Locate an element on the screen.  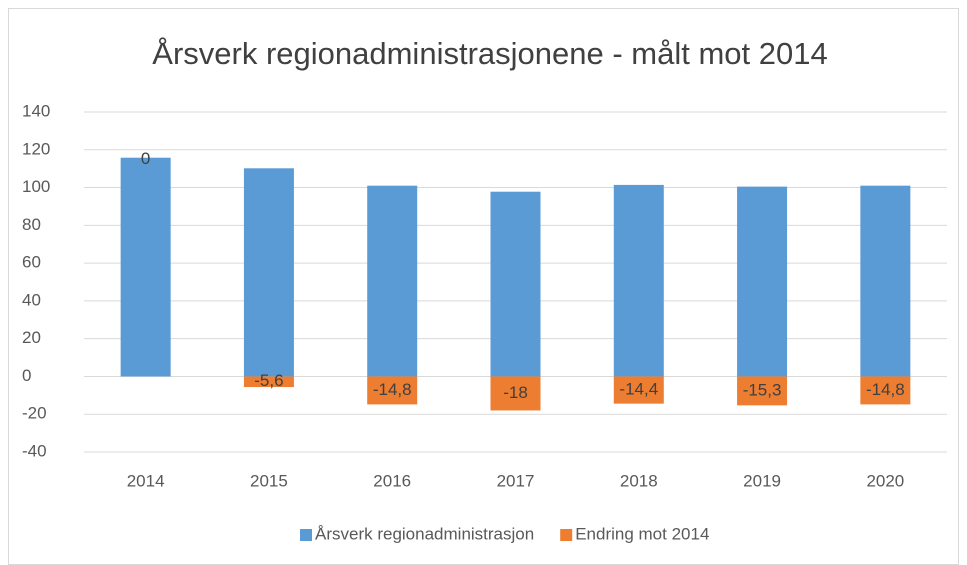
y-tick-label: -40 is located at coordinates (34, 450).